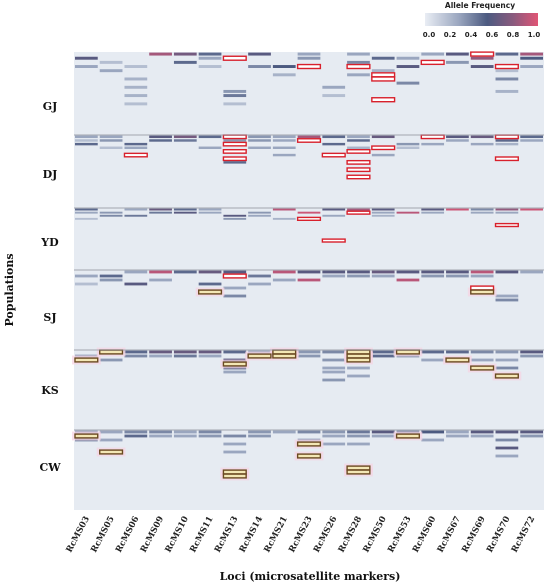  I want to click on x-tick-label: RcMS09, so click(152, 535).